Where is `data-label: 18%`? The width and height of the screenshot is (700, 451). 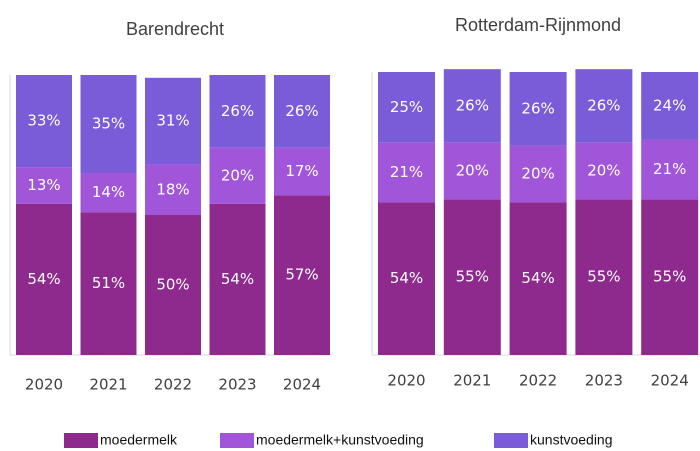
data-label: 18% is located at coordinates (172, 189).